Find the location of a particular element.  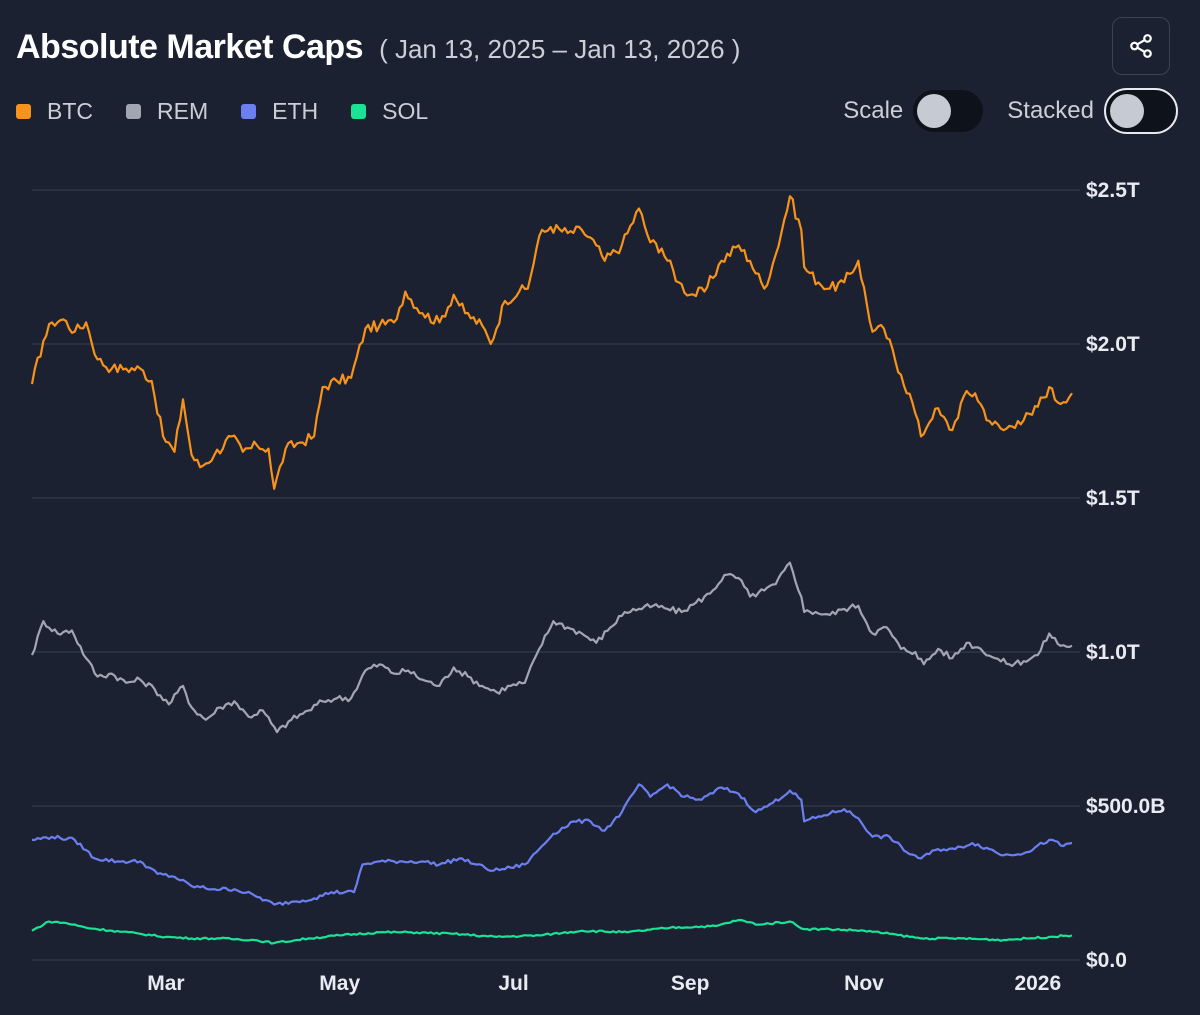

legend: BTC REM ETH SOL is located at coordinates (238, 111).